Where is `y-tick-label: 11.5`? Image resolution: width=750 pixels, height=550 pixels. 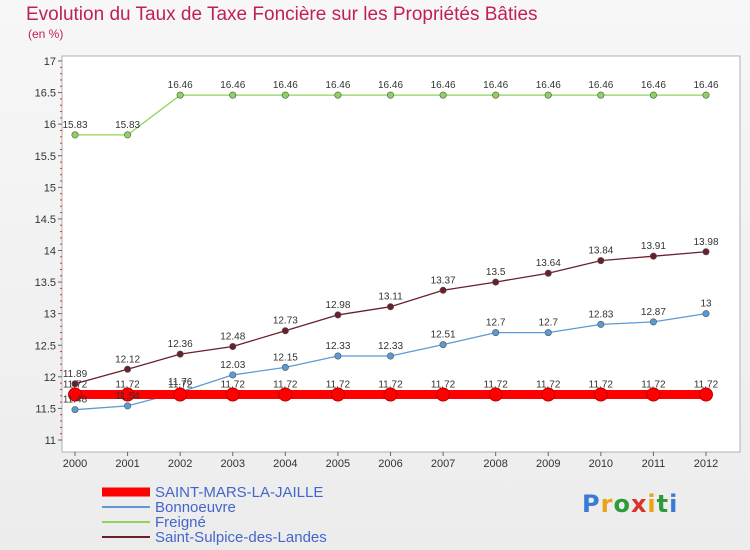 y-tick-label: 11.5 is located at coordinates (45, 409).